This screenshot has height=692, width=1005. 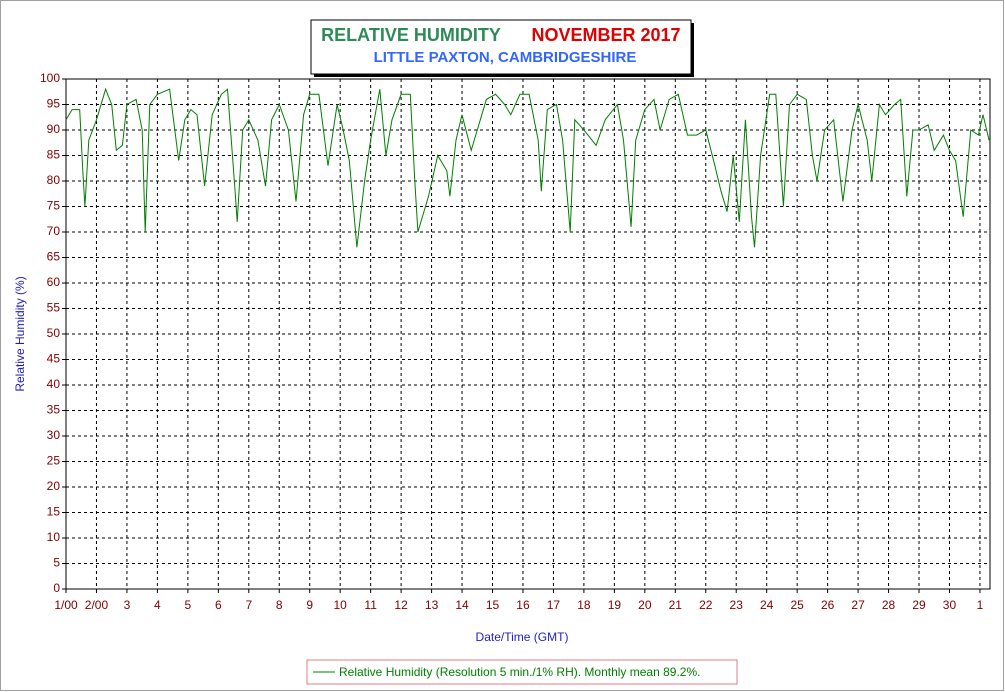 What do you see at coordinates (309, 605) in the screenshot?
I see `x-tick-label: 9` at bounding box center [309, 605].